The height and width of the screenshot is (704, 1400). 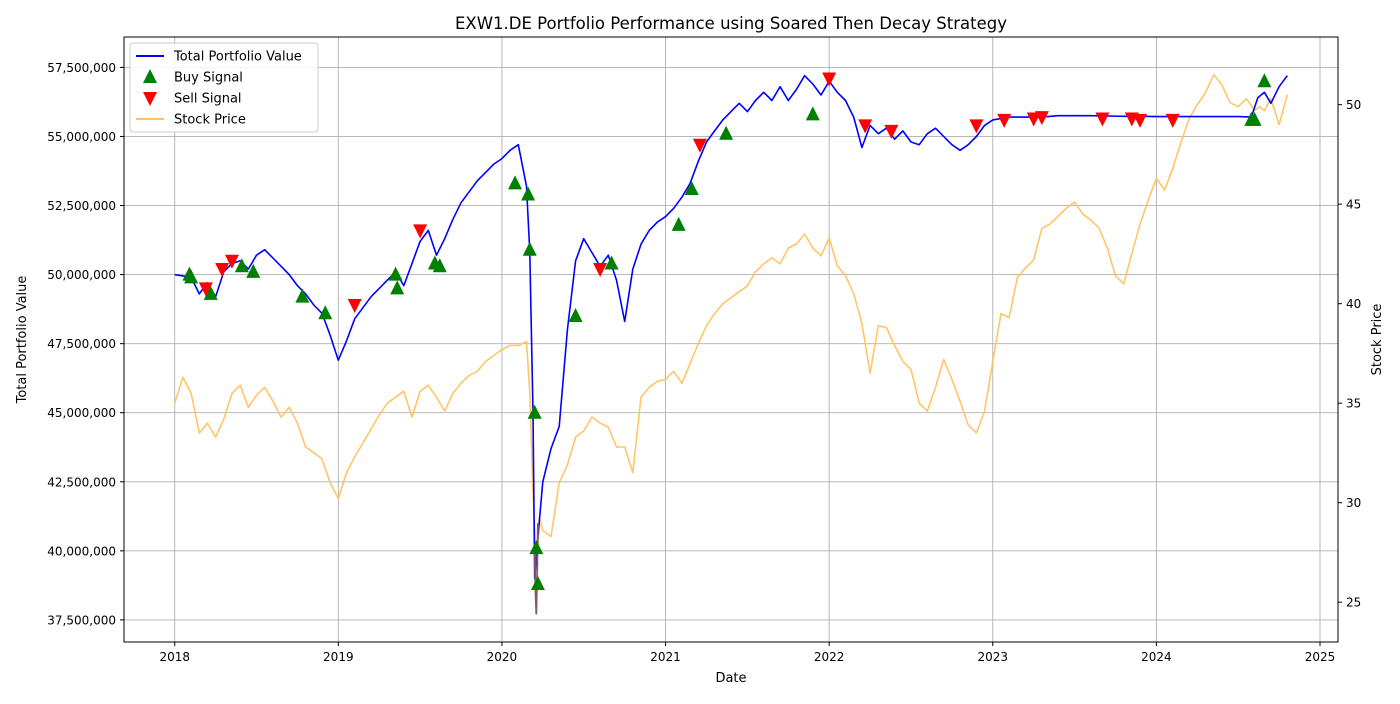 What do you see at coordinates (208, 78) in the screenshot?
I see `legend-label: Buy Signal` at bounding box center [208, 78].